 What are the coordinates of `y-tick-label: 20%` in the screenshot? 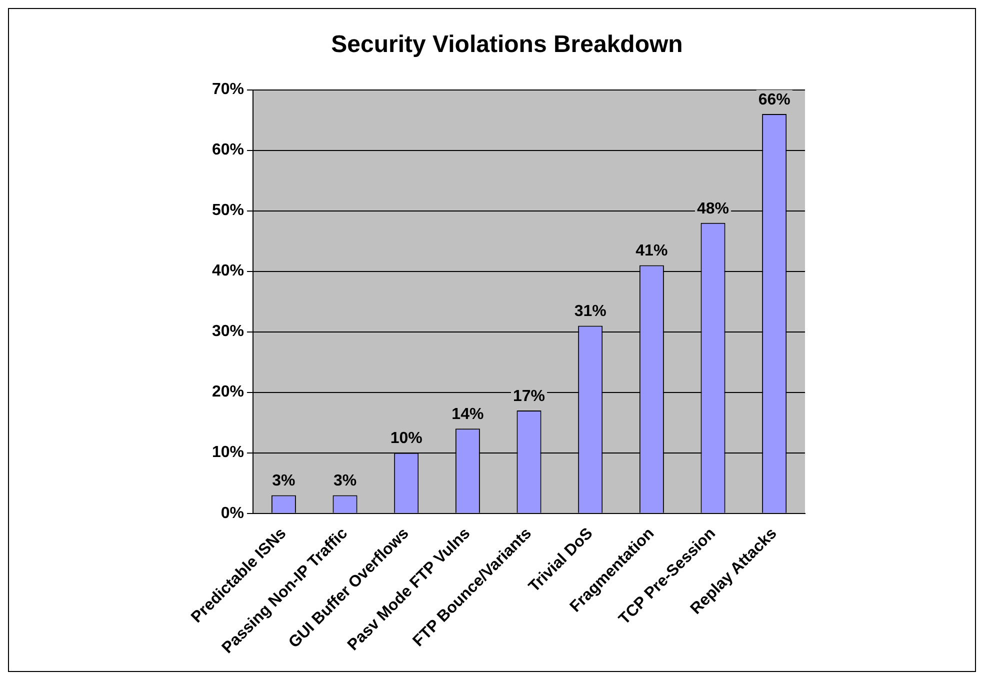 It's located at (228, 392).